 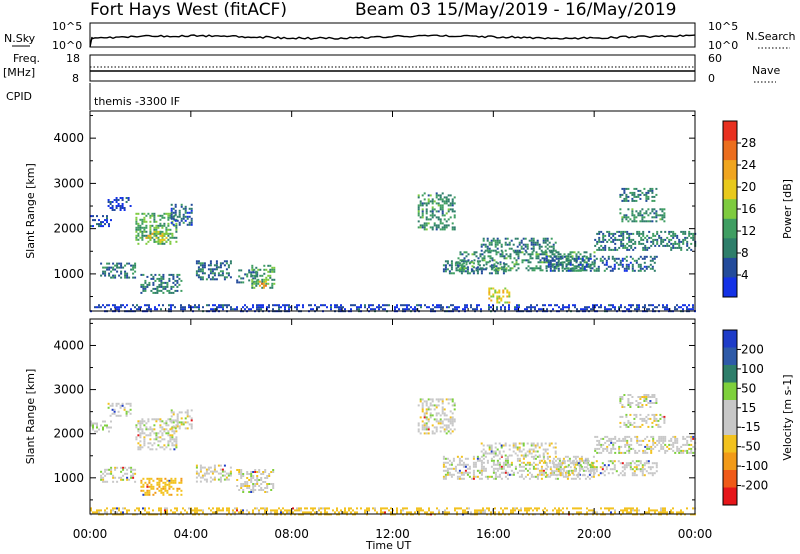 I want to click on velocity-cbar-label-0: -200, so click(x=754, y=486).